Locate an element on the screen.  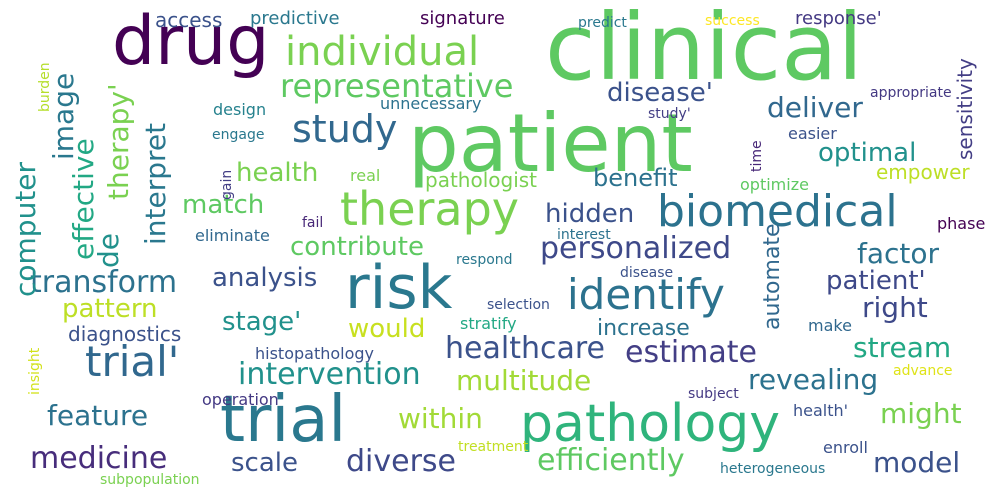
word-health: health is located at coordinates (277, 173).